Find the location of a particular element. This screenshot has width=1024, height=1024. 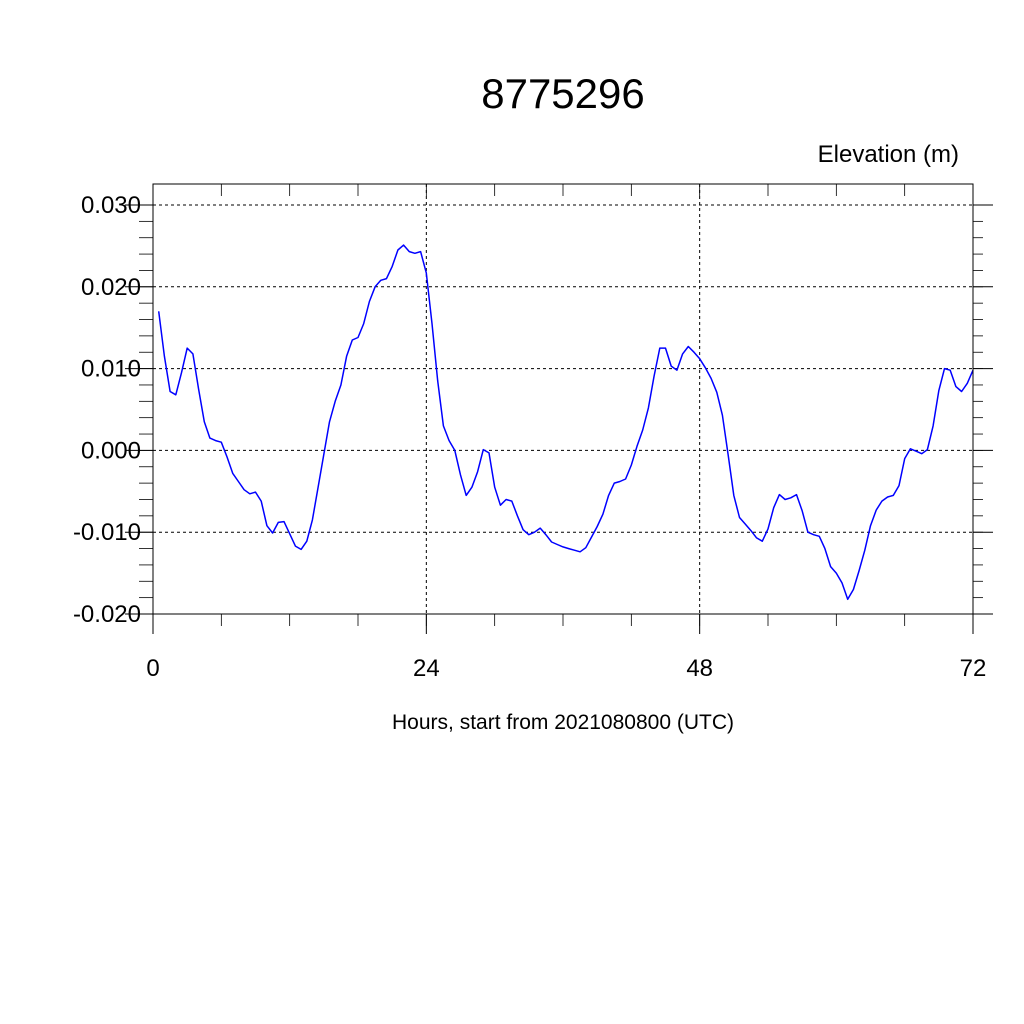

y-tick-label: 0.010 is located at coordinates (111, 369).